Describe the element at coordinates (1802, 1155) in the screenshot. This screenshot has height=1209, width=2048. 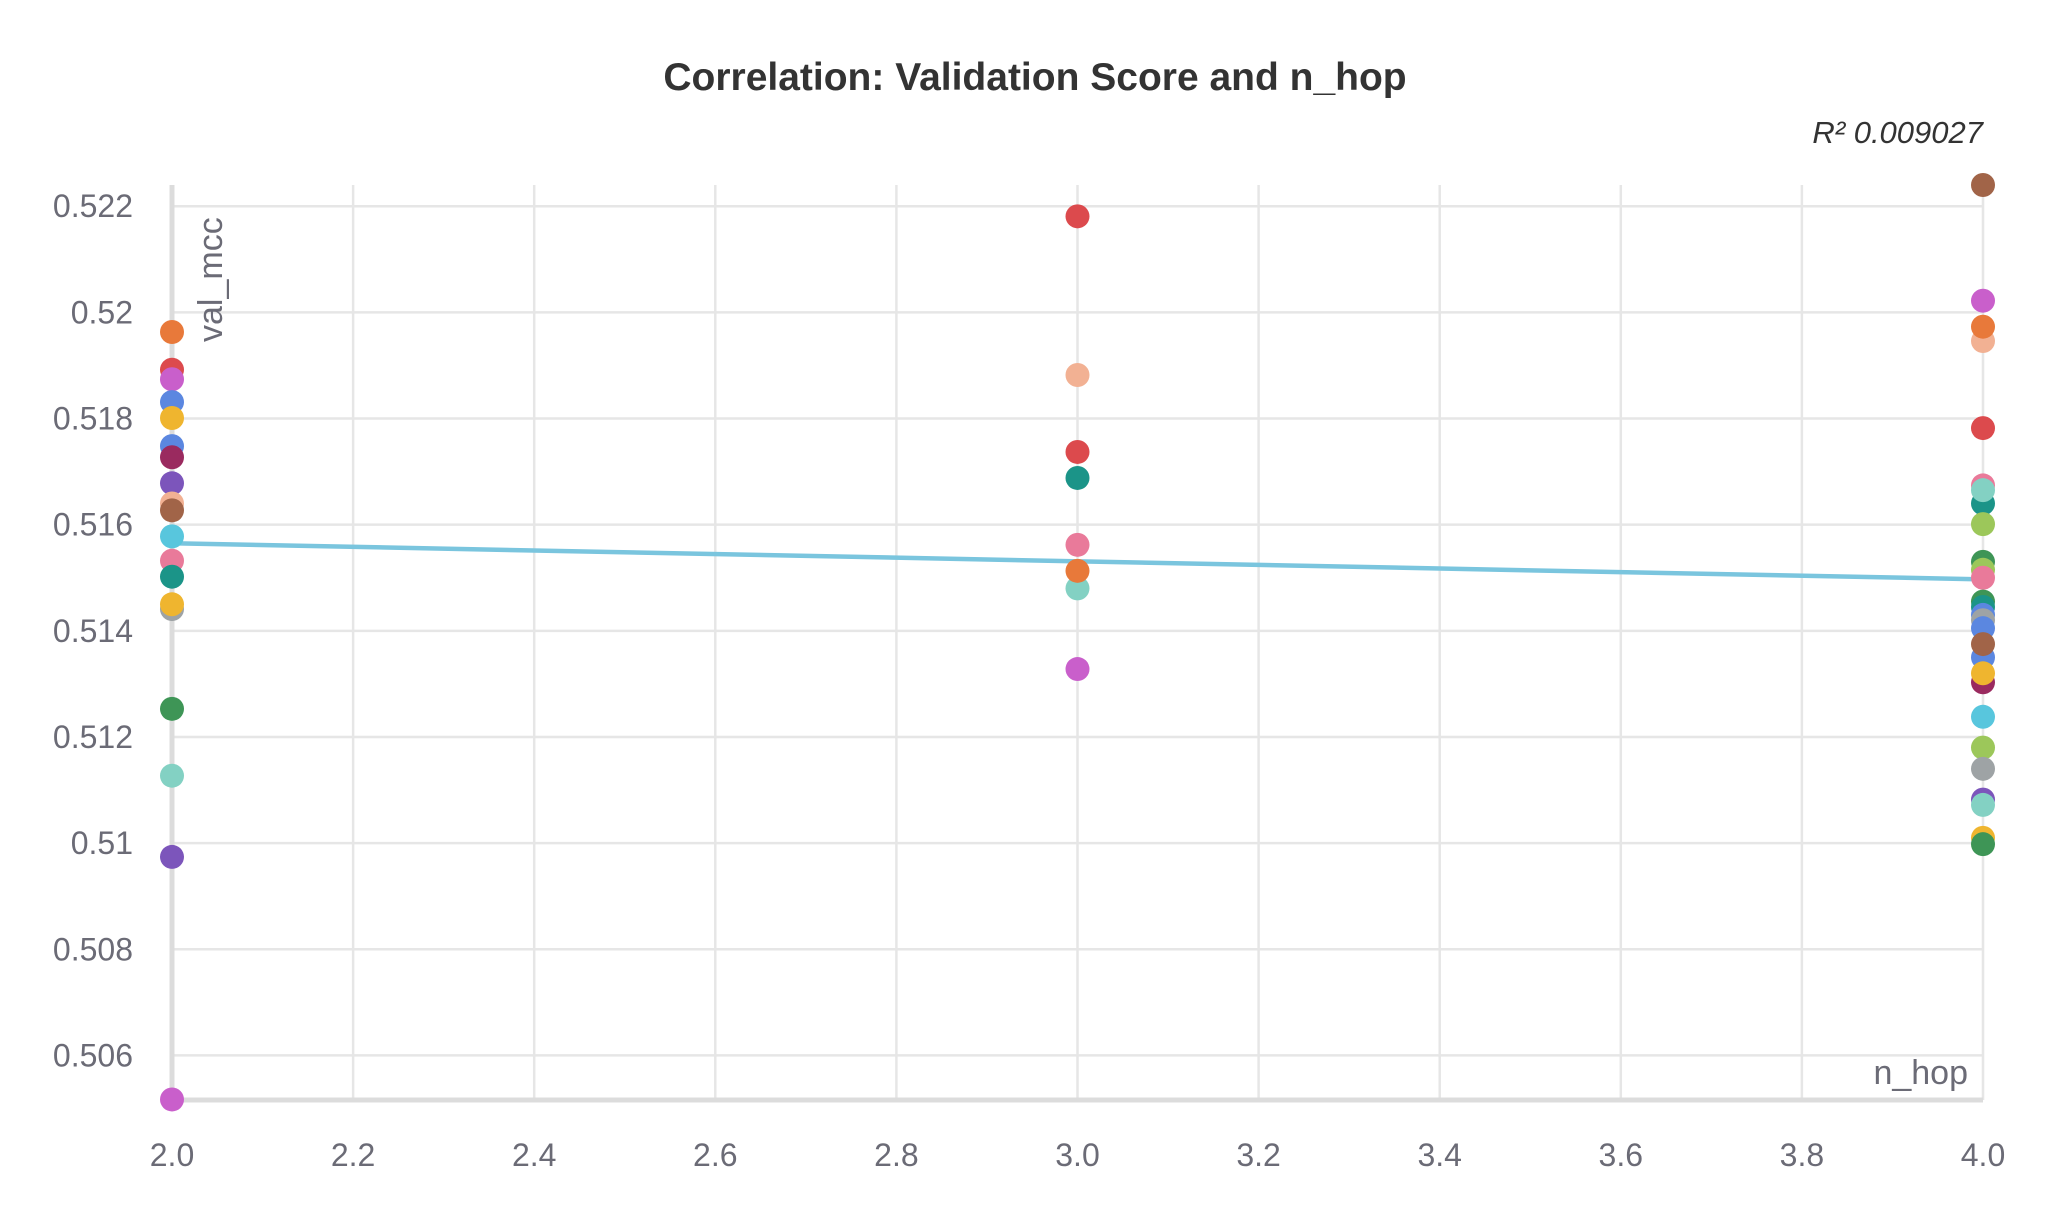
I see `x-tick-label: 3.8` at that location.